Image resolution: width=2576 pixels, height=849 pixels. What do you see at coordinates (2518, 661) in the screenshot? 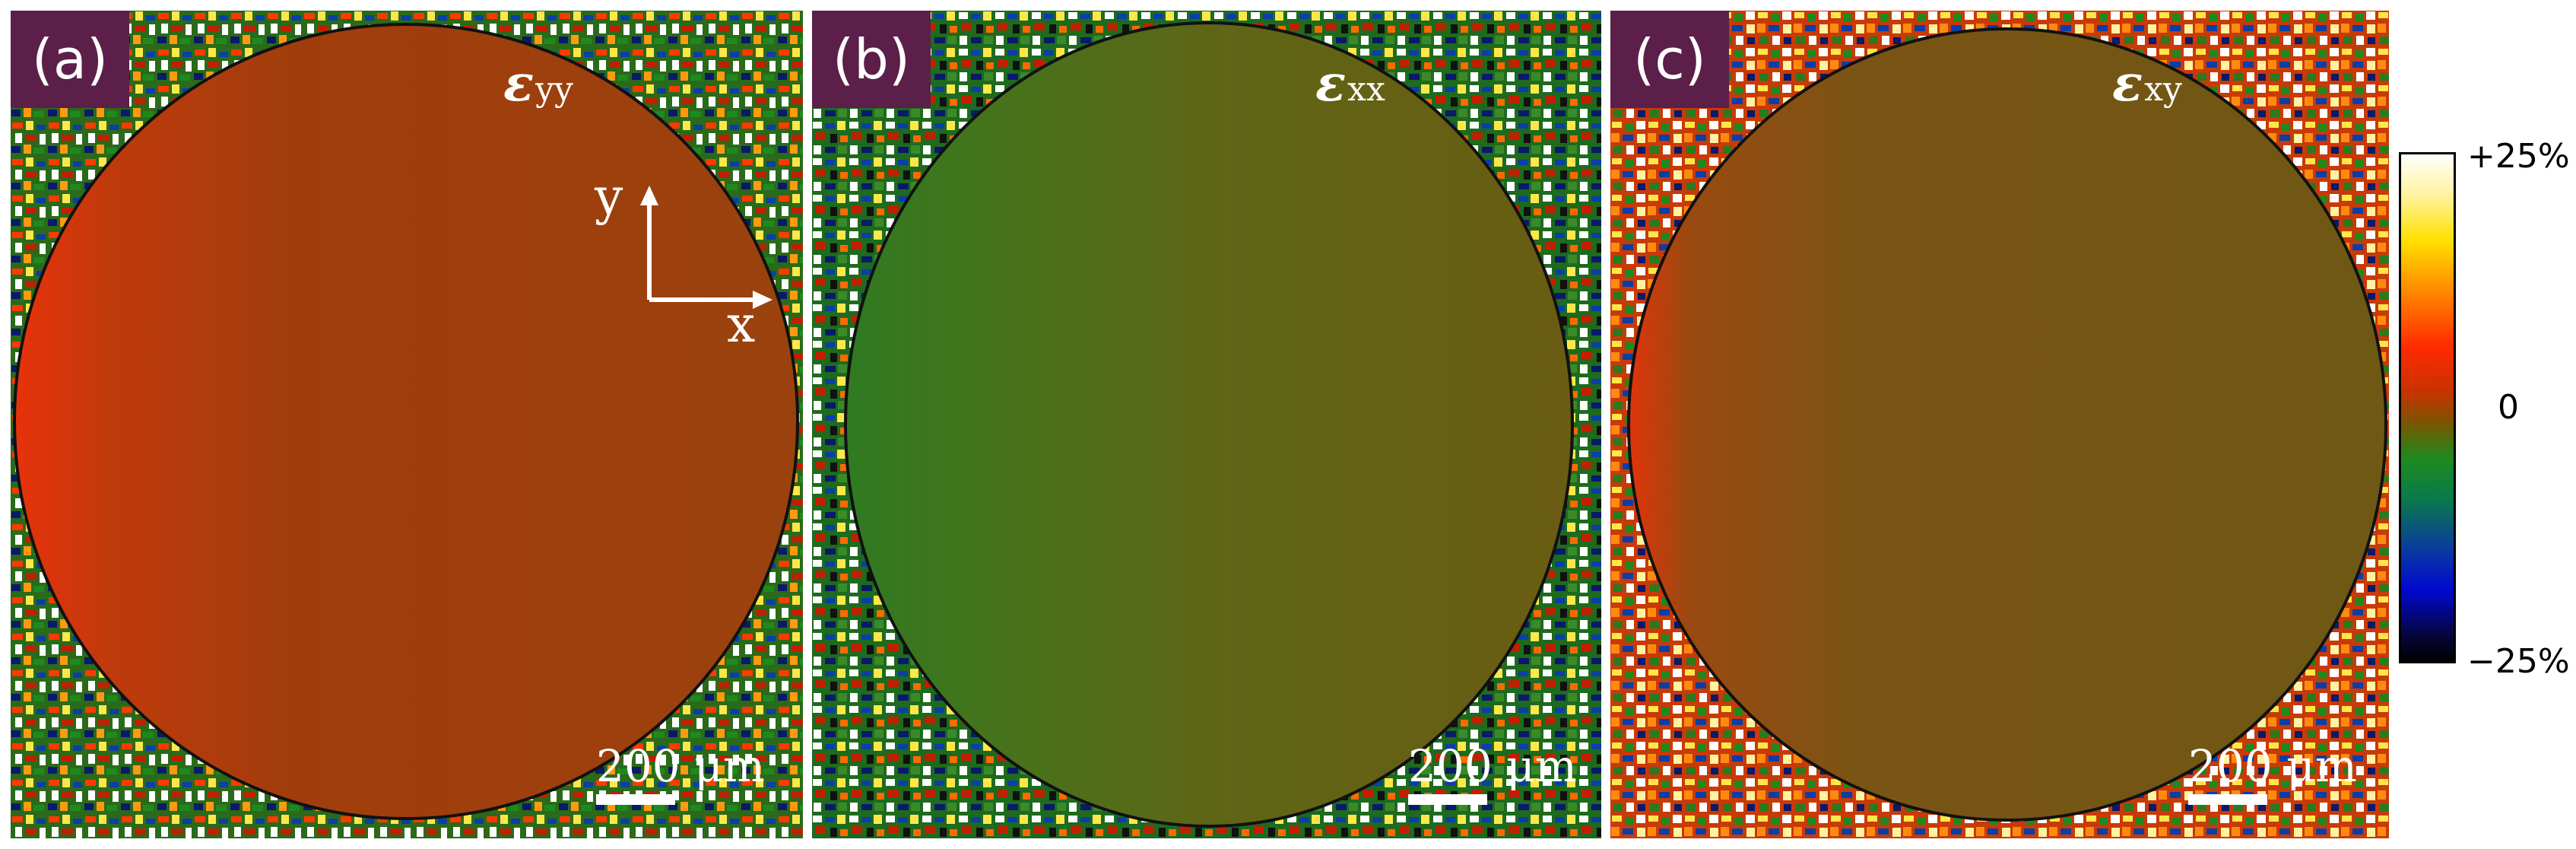
I see `colorbar-min-label: −25%` at bounding box center [2518, 661].